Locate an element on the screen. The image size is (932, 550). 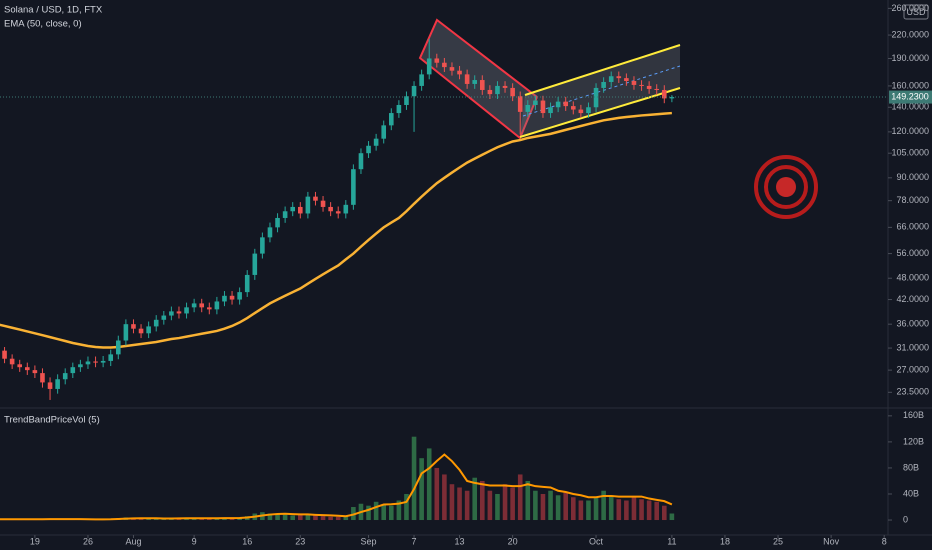
currency-label: USD is located at coordinates (916, 12).